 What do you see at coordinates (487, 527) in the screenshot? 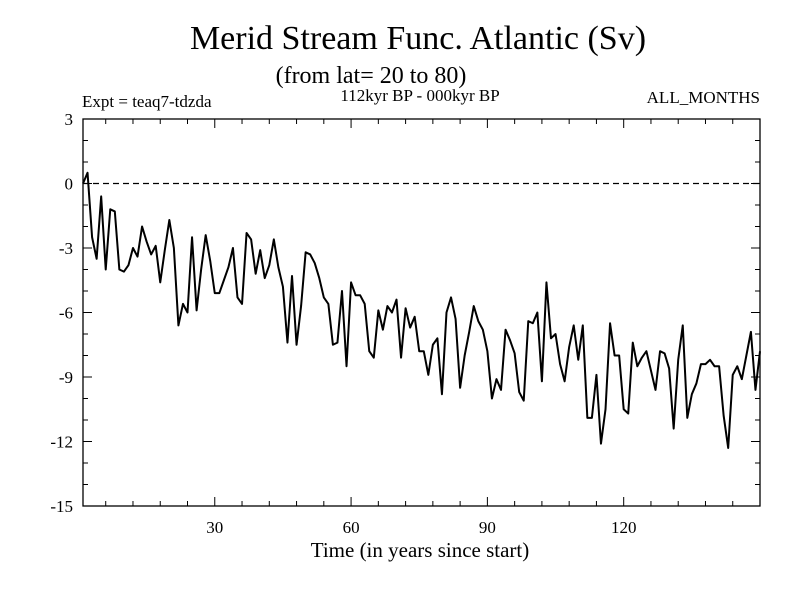
I see `x-tick-label: 90` at bounding box center [487, 527].